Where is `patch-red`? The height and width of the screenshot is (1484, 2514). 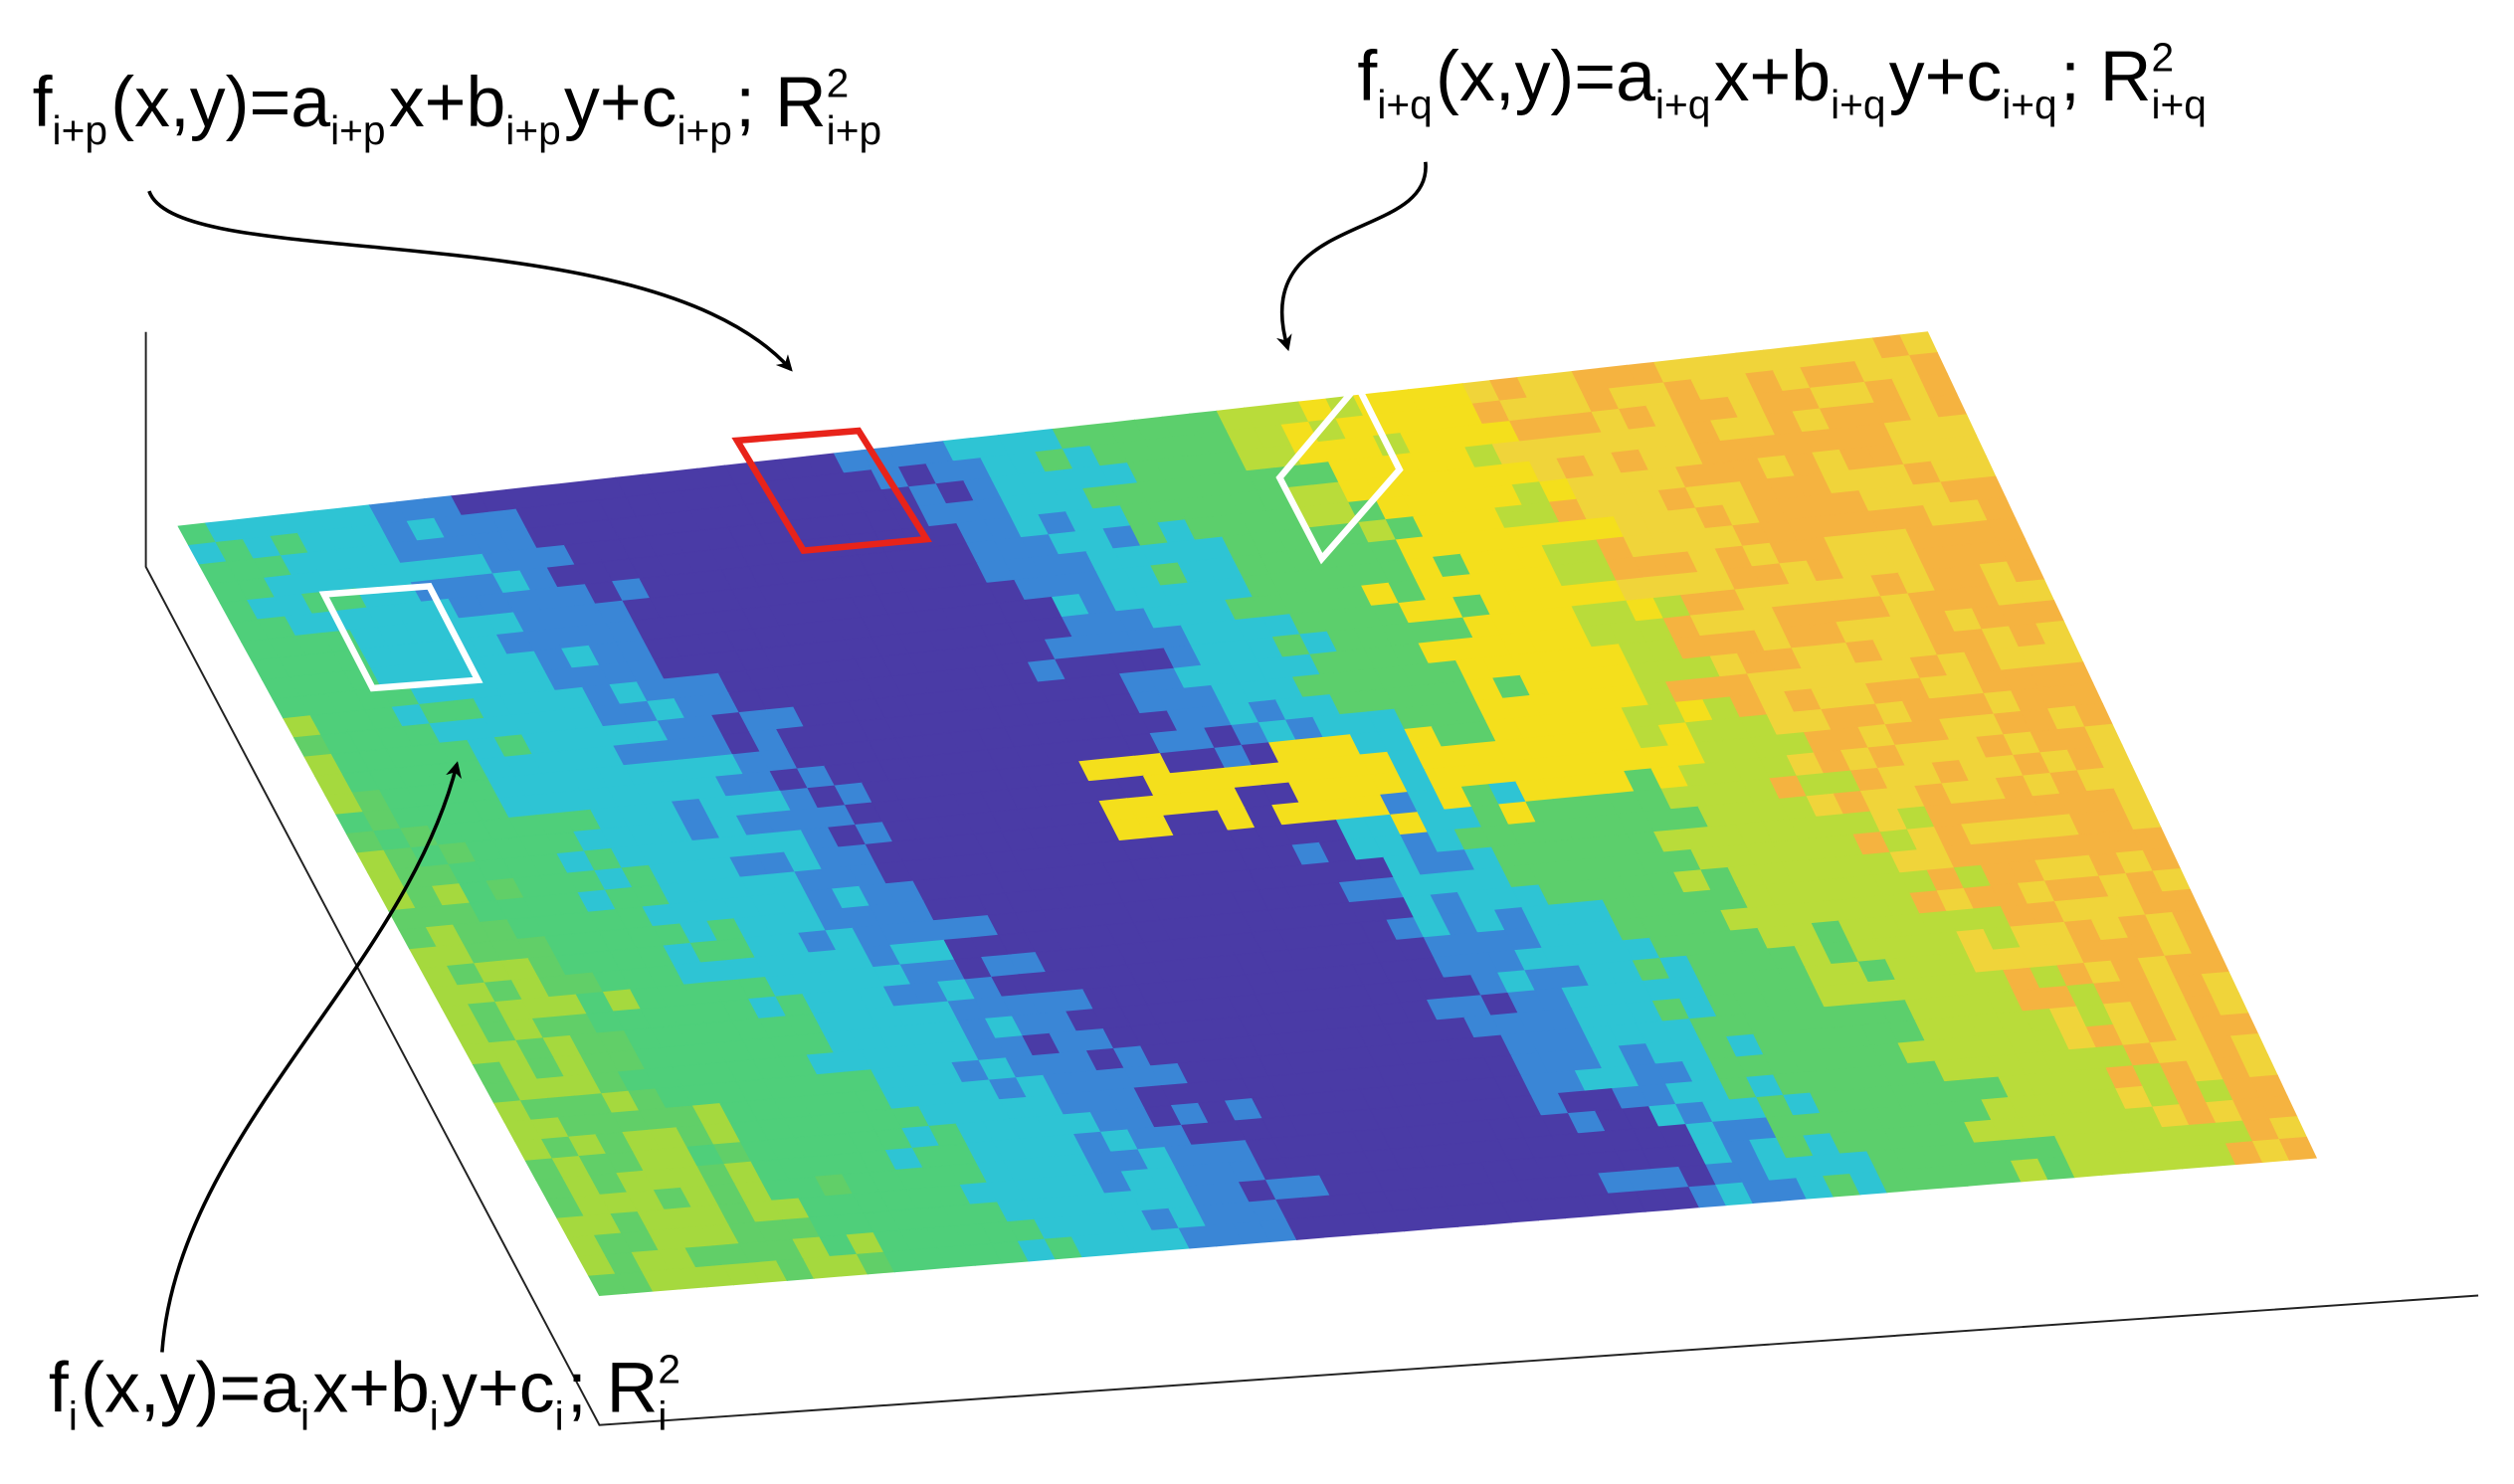 patch-red is located at coordinates (831, 491).